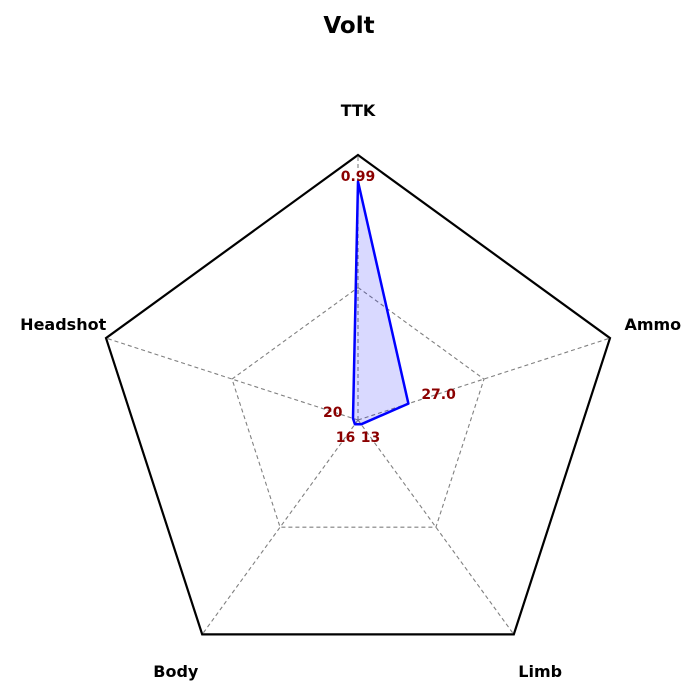 This screenshot has height=700, width=700. Describe the element at coordinates (380, 303) in the screenshot. I see `series-area` at that location.